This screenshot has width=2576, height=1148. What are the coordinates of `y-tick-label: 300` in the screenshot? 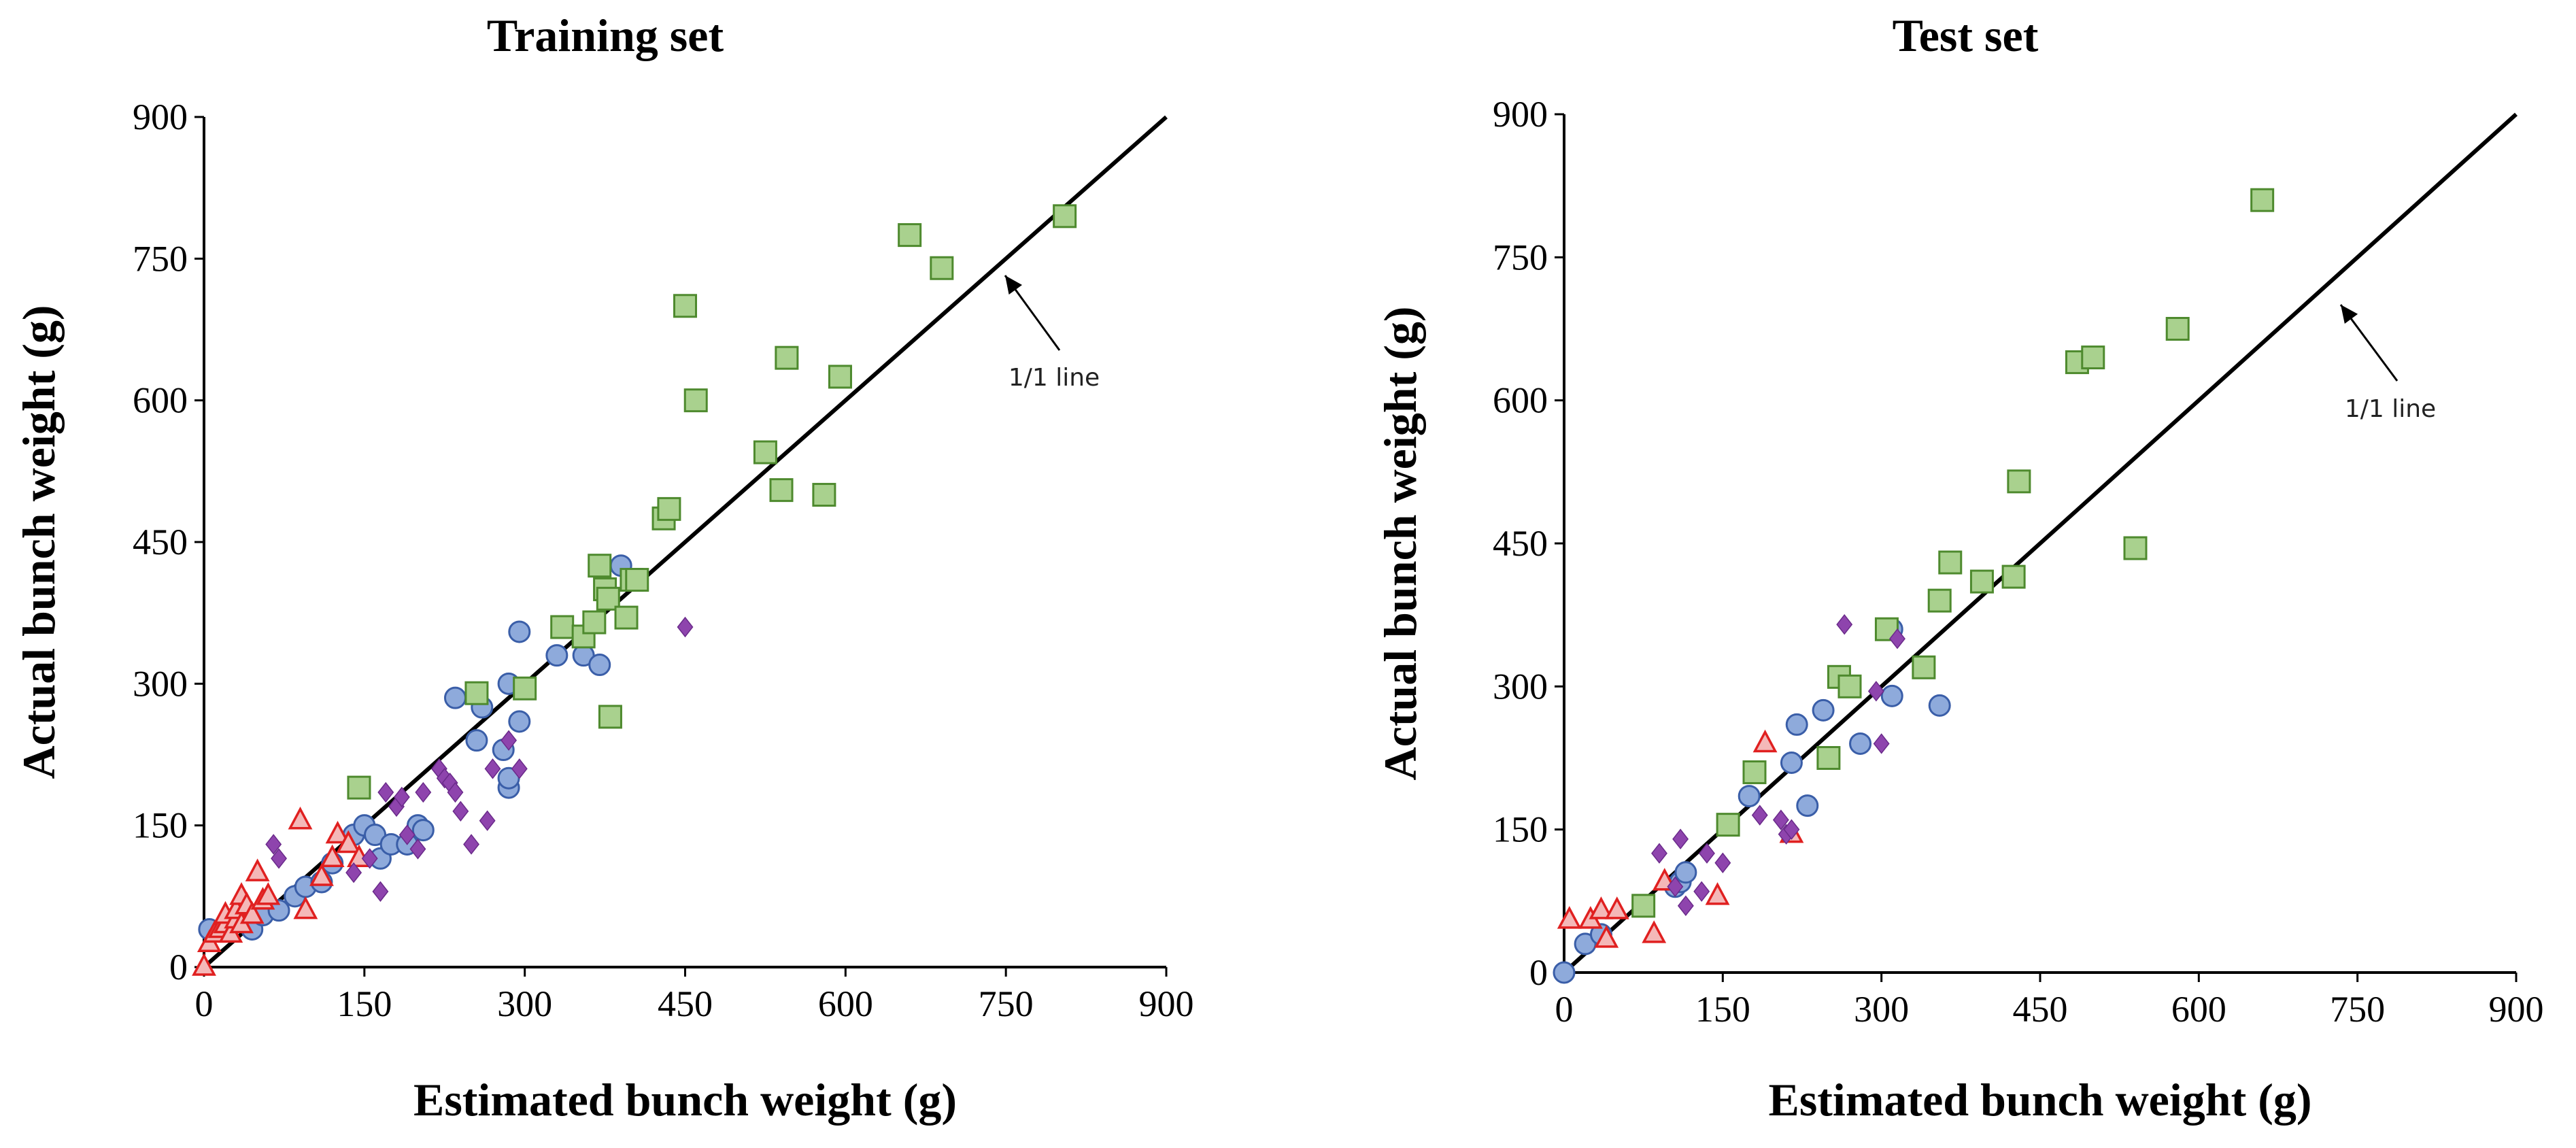 It's located at (1520, 686).